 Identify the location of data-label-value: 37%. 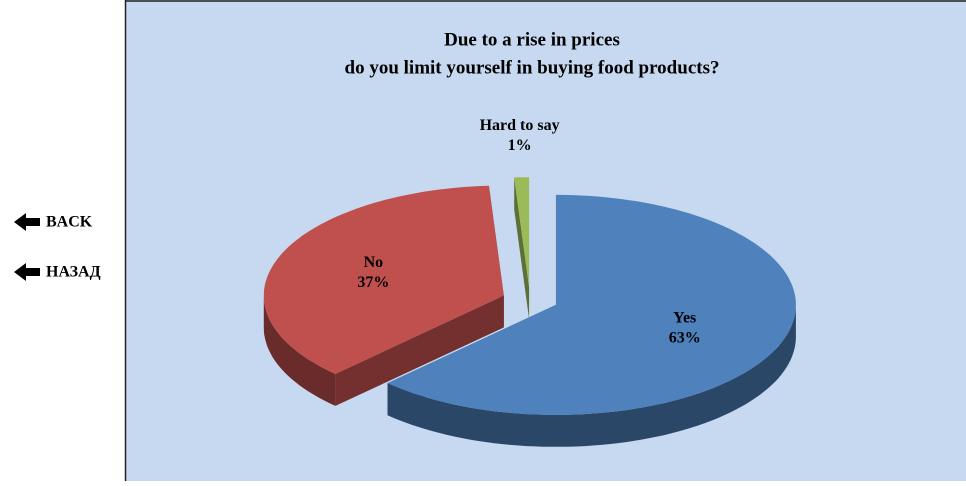
(373, 282).